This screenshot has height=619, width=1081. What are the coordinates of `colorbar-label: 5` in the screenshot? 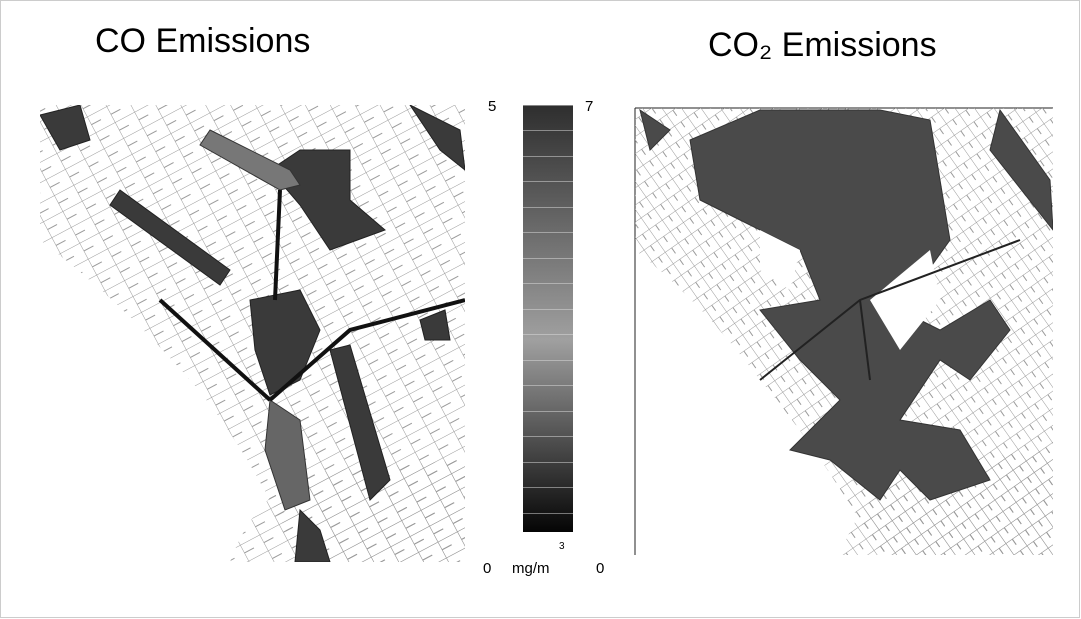 It's located at (492, 106).